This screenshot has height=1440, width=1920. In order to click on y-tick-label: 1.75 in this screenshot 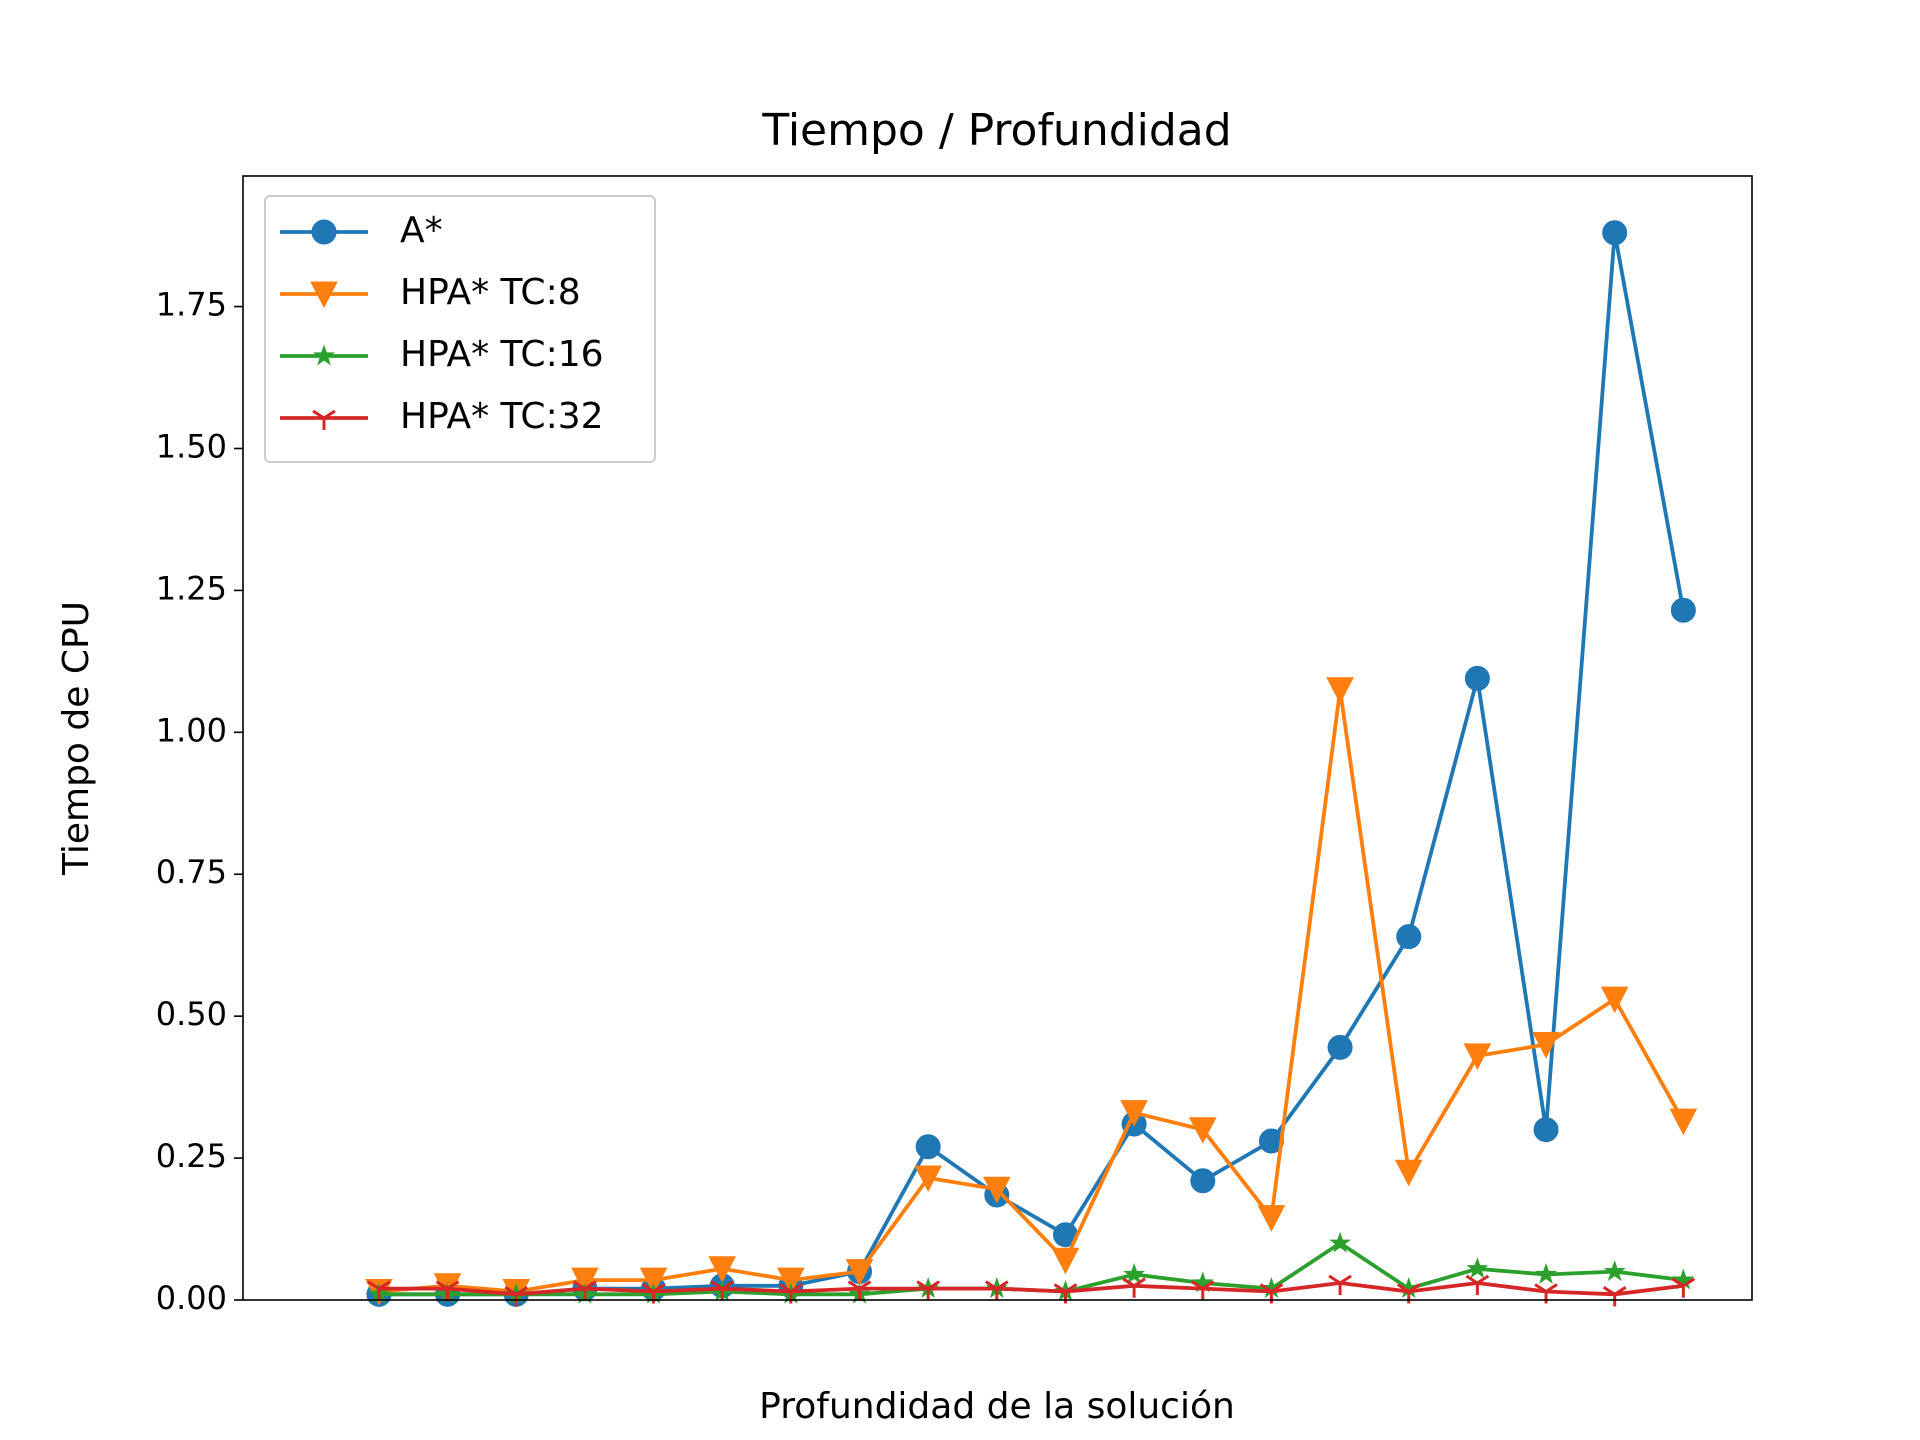, I will do `click(191, 305)`.